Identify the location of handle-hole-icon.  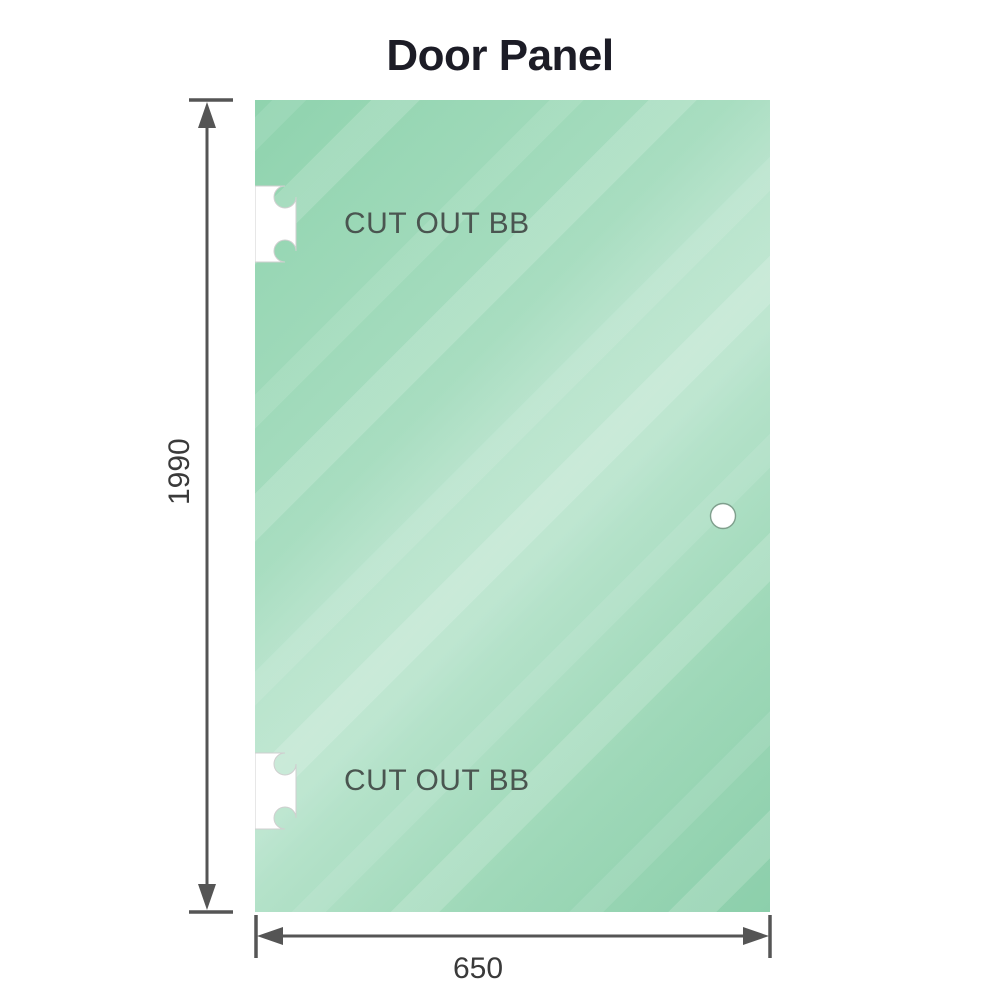
(723, 516).